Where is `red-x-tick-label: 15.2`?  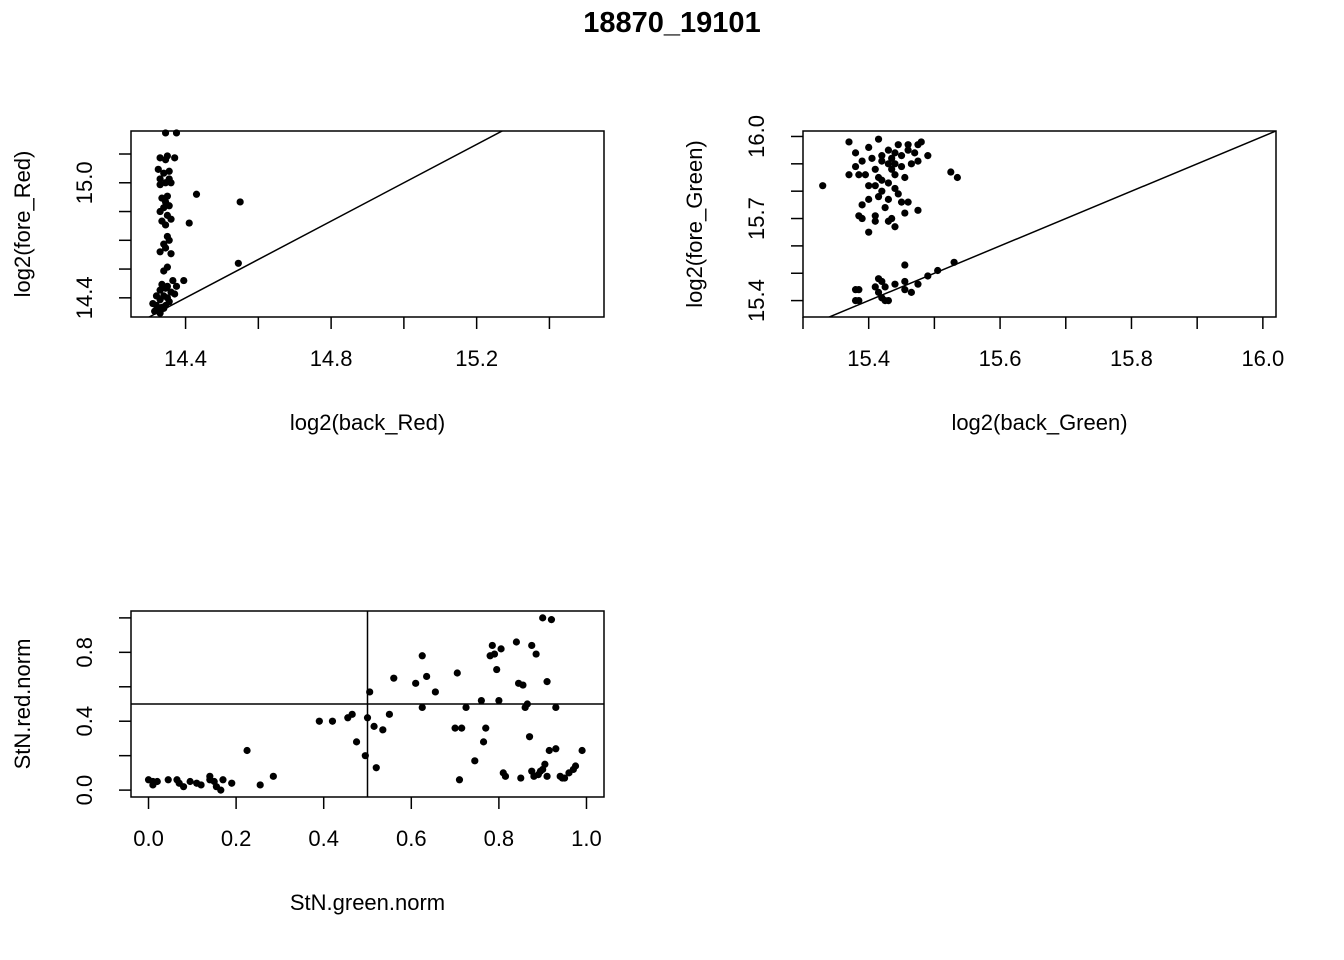 red-x-tick-label: 15.2 is located at coordinates (476, 358).